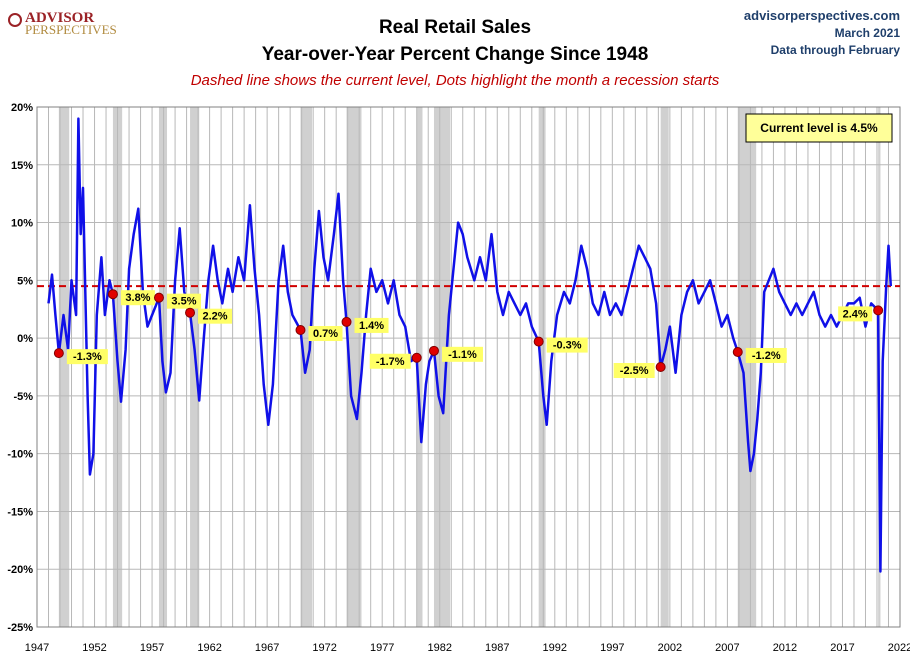 This screenshot has height=661, width=910. I want to click on data-through-label: Data through February, so click(836, 50).